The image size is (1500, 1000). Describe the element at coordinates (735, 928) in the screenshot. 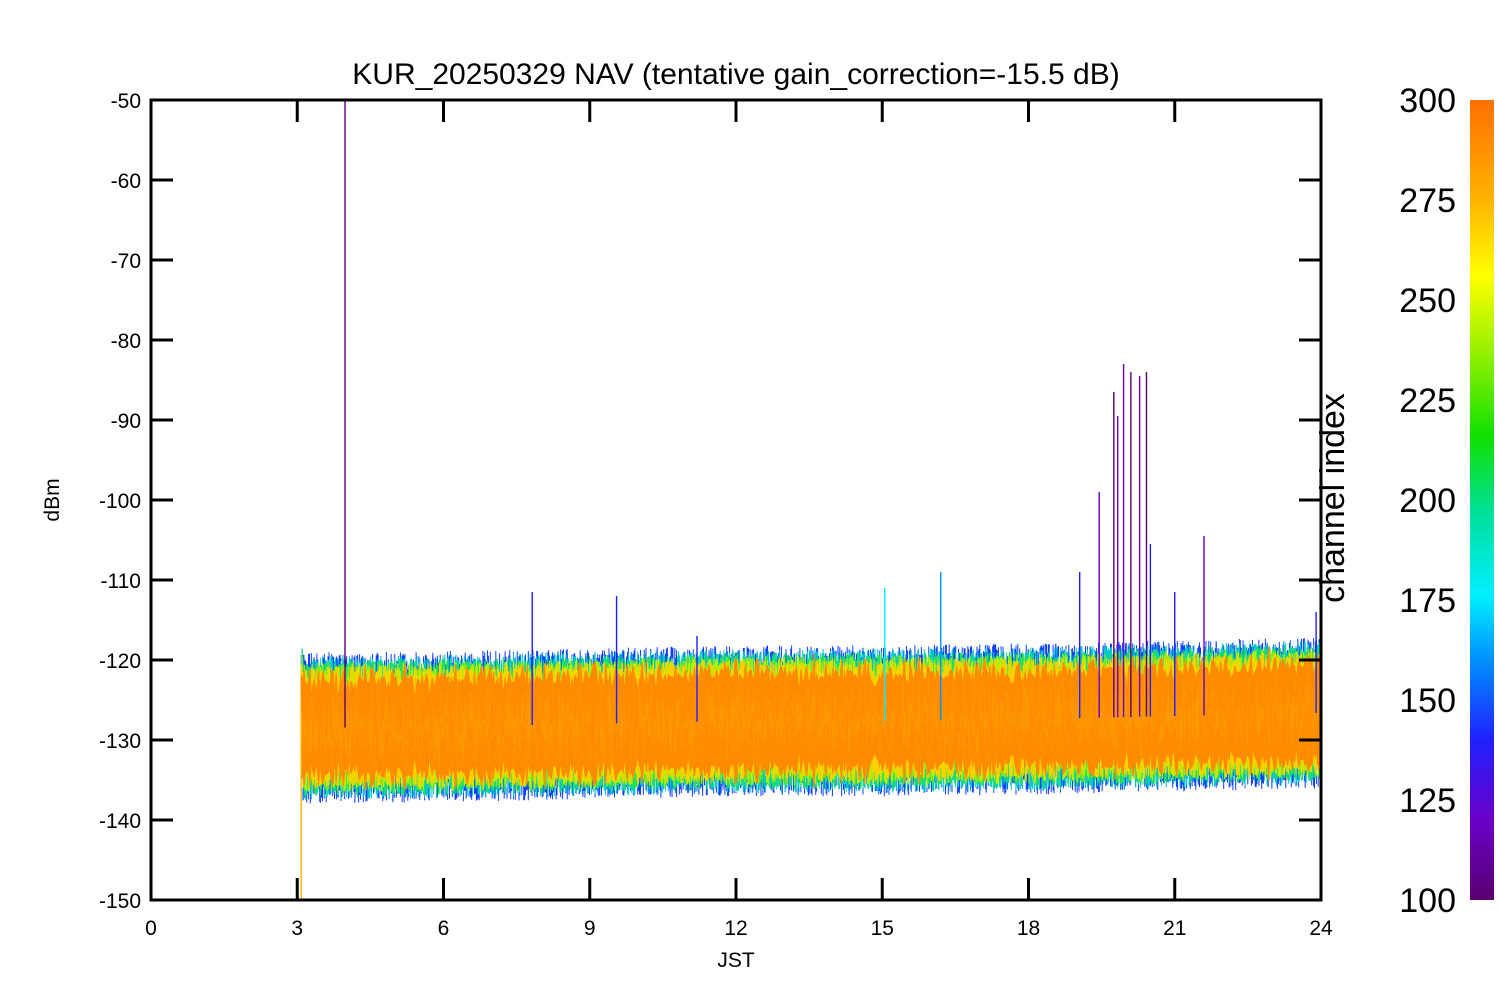

I see `x-tick-label: 12` at that location.